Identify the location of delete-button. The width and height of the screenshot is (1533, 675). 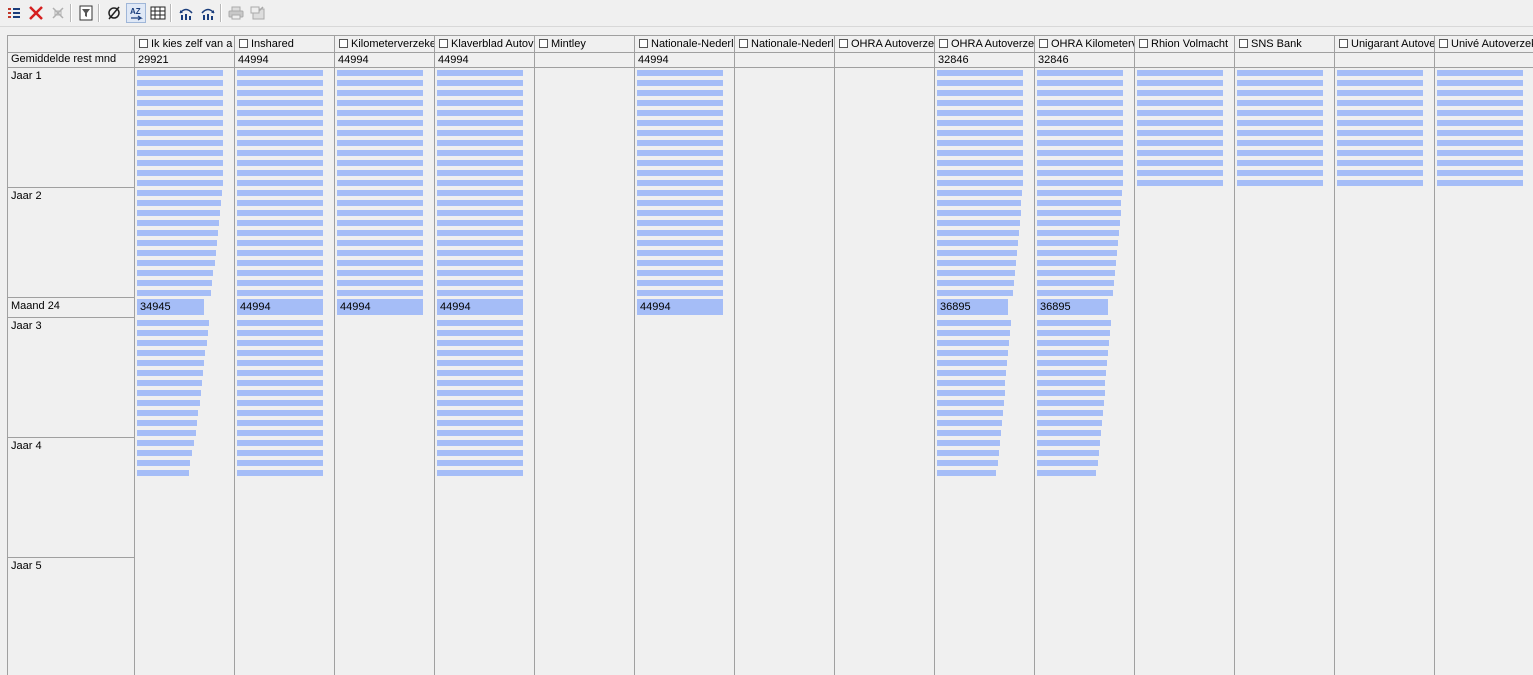
(36, 13).